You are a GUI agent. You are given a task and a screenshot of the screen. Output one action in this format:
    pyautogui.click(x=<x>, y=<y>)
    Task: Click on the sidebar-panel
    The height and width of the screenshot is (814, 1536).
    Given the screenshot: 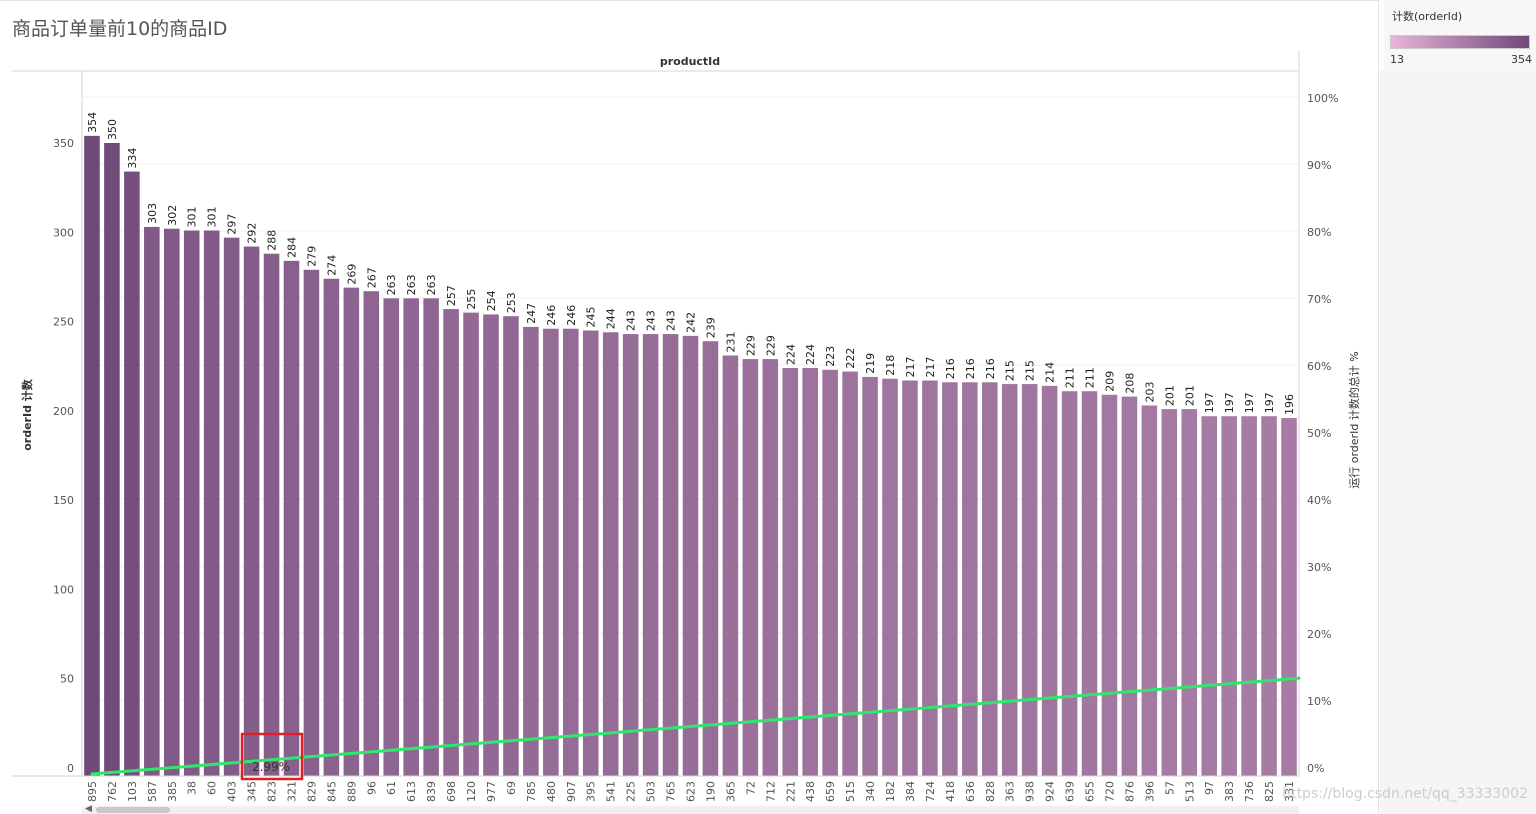 What is the action you would take?
    pyautogui.click(x=1458, y=442)
    